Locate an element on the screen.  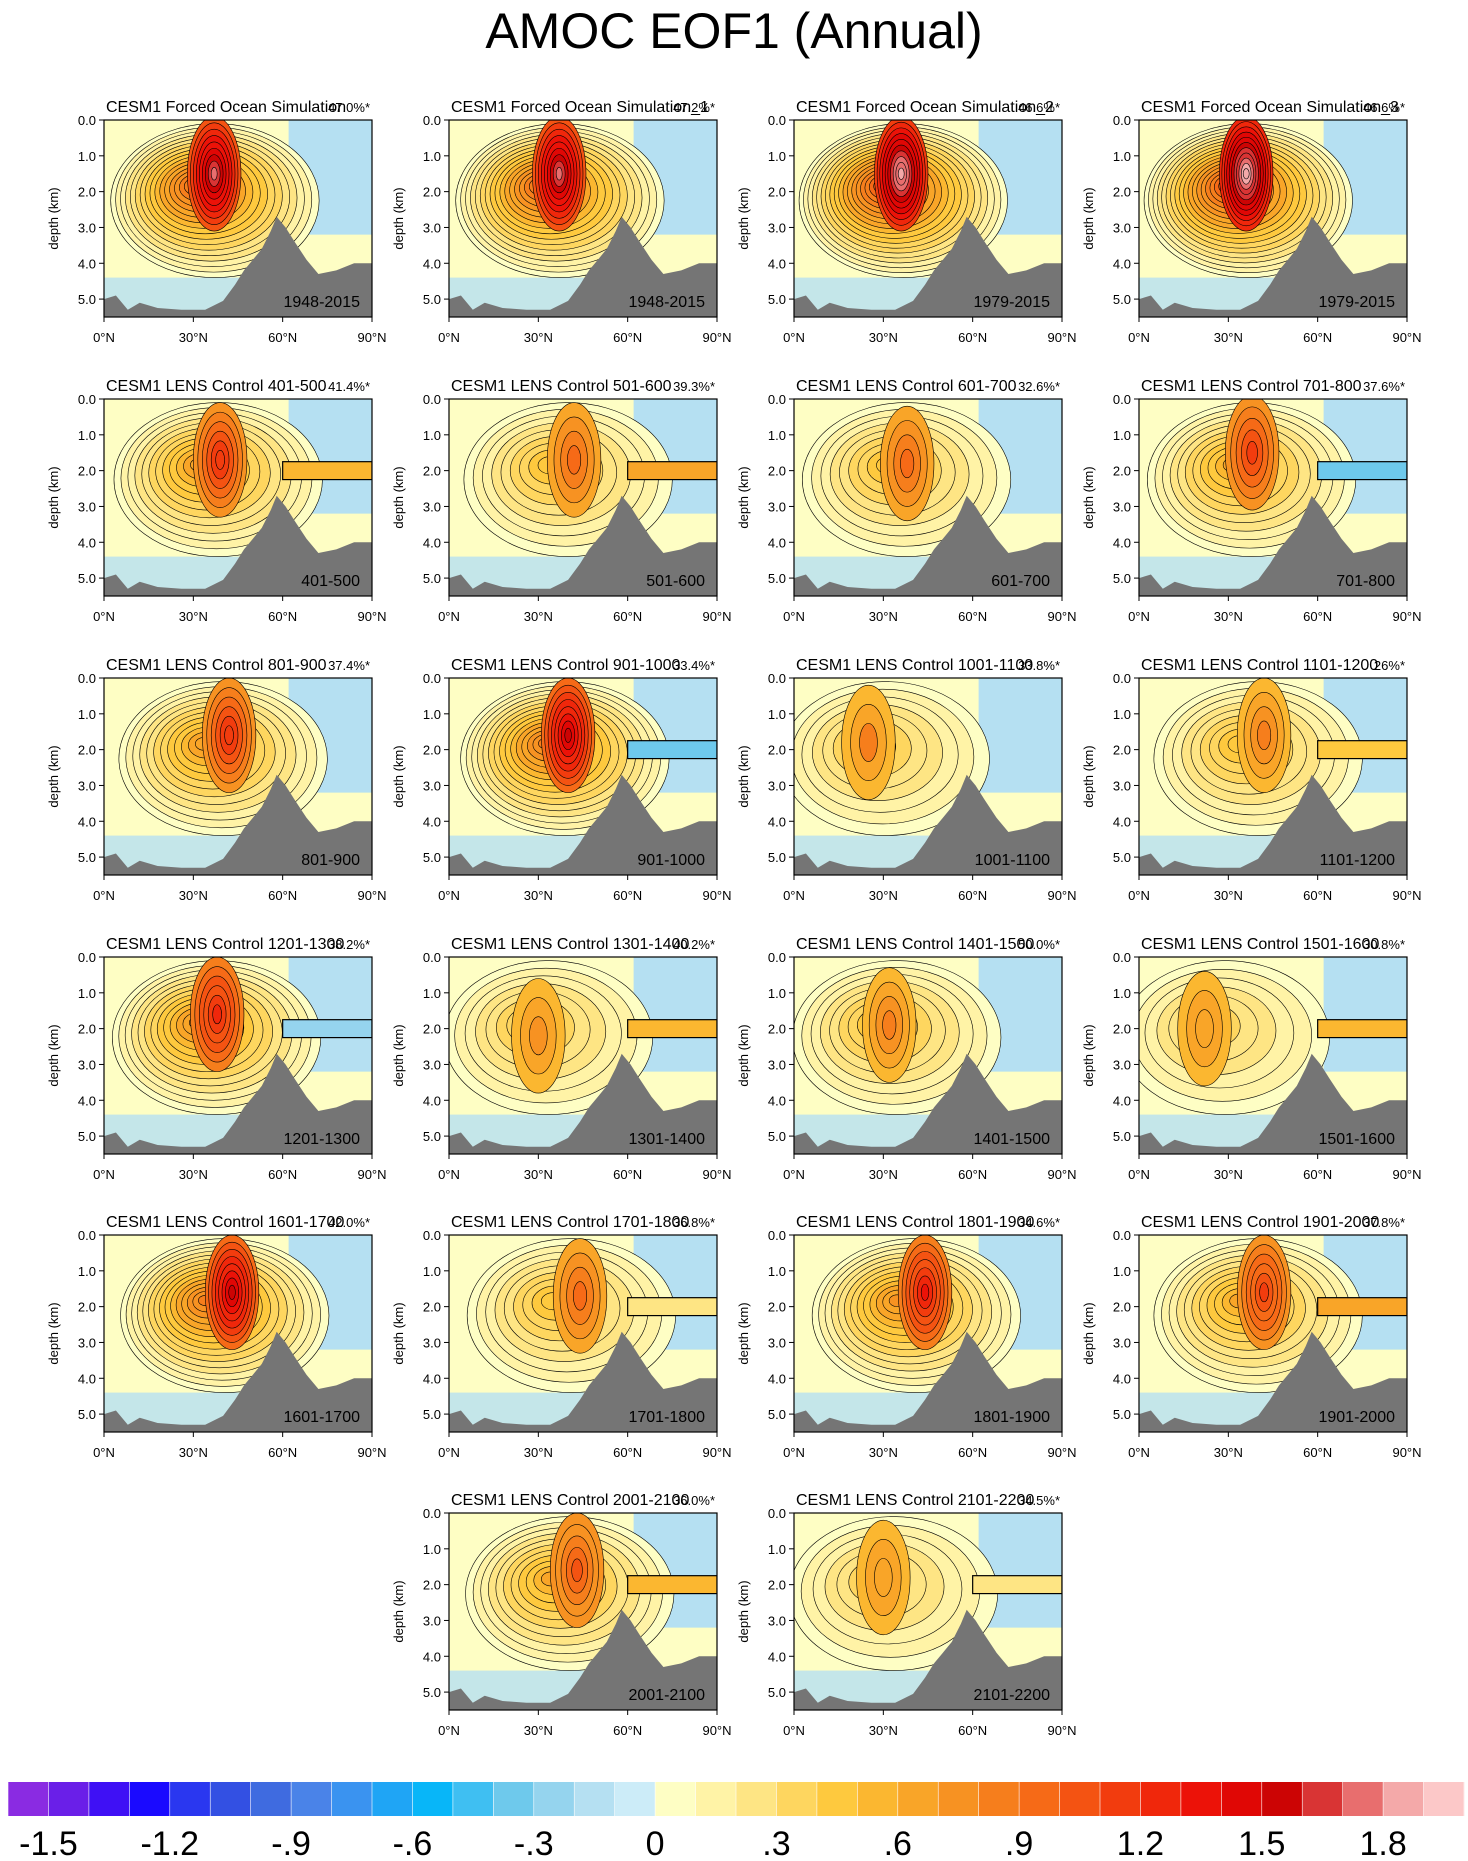
years-label: 1901-2000 is located at coordinates (1356, 1417).